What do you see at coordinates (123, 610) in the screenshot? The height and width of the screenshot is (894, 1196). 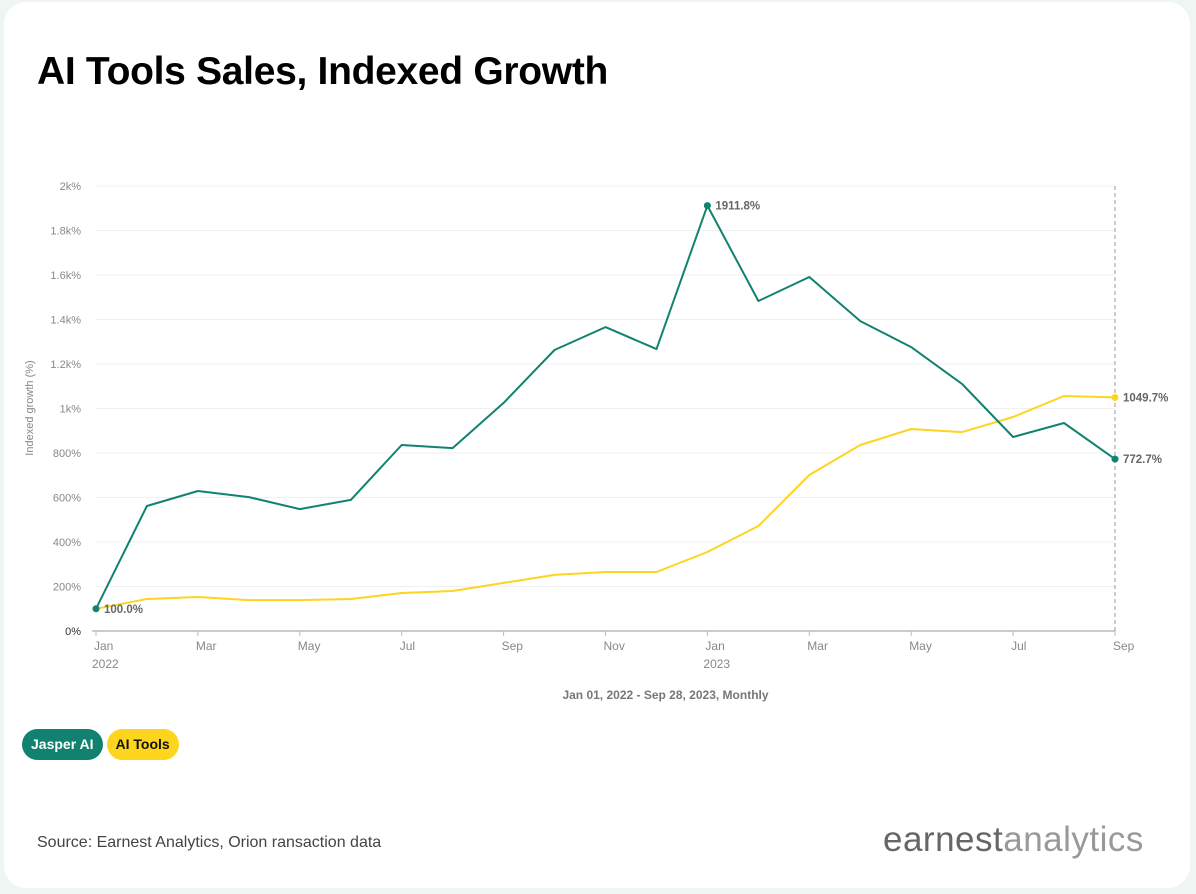 I see `data-label: 100.0%` at bounding box center [123, 610].